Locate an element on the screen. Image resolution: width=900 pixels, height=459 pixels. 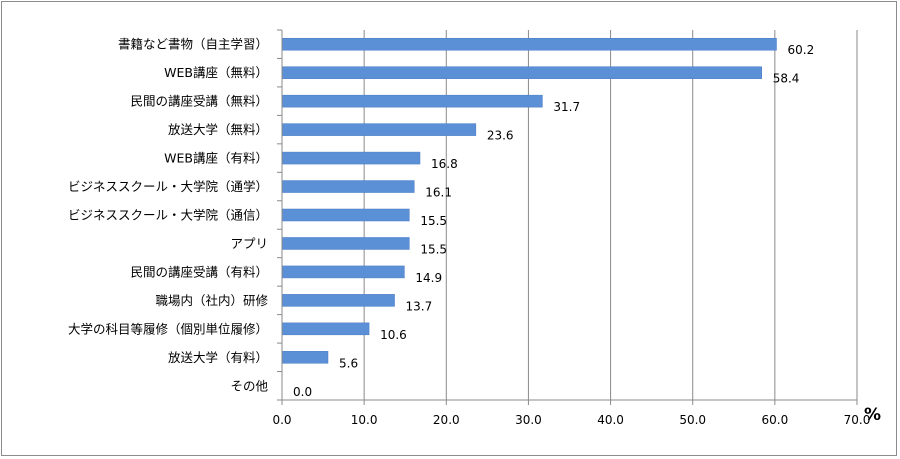
category-label: 放送大学（有料） is located at coordinates (218, 357).